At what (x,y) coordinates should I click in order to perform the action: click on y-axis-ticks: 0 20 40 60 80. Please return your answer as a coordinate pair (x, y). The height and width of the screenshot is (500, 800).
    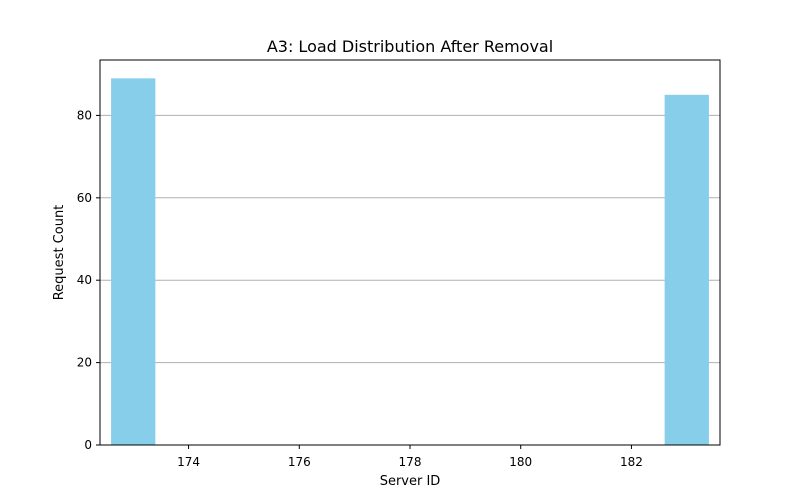
    Looking at the image, I should click on (88, 280).